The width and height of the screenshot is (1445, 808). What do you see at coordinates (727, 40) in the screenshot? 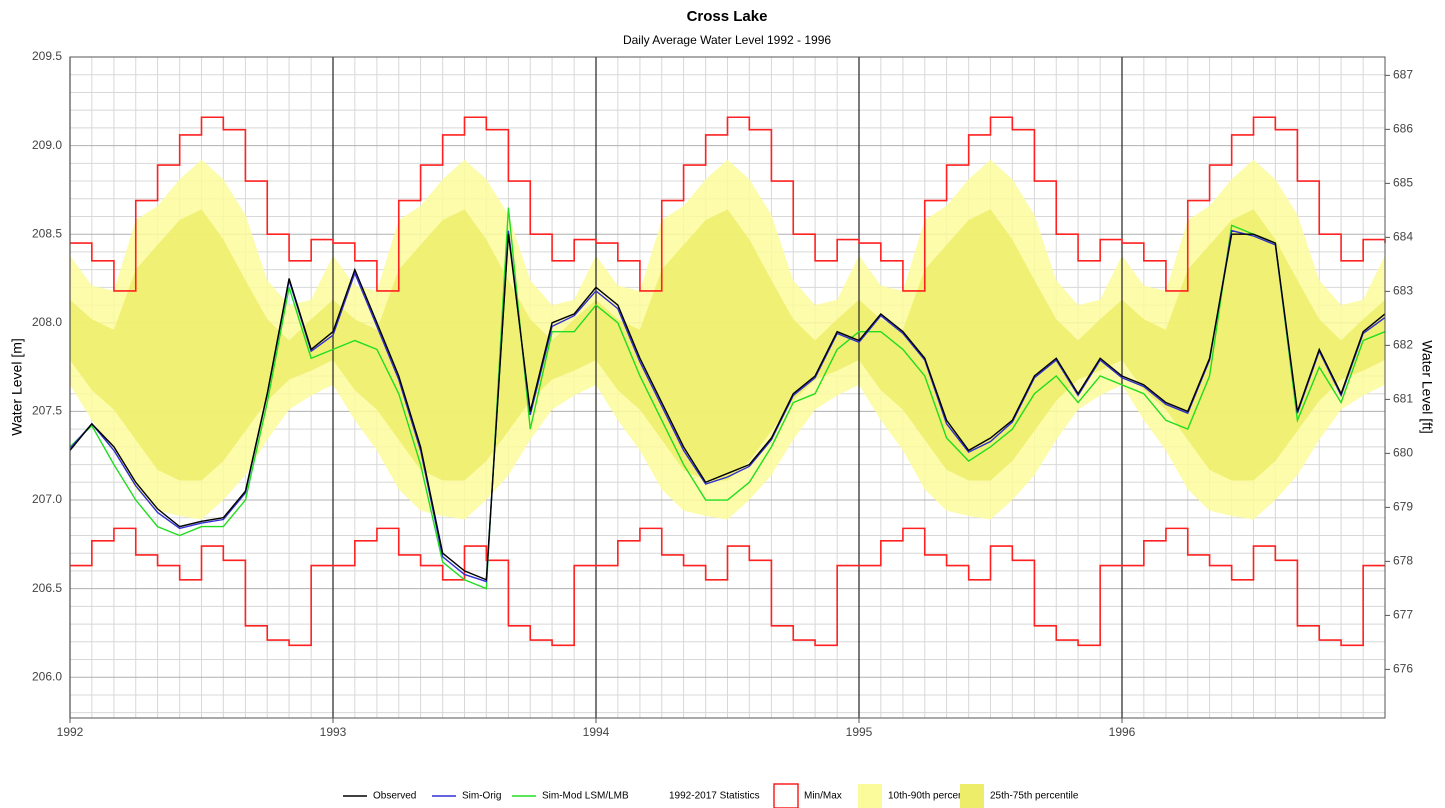
I see `chart-subtitle: Daily Average Water Level 1992 - 1996` at bounding box center [727, 40].